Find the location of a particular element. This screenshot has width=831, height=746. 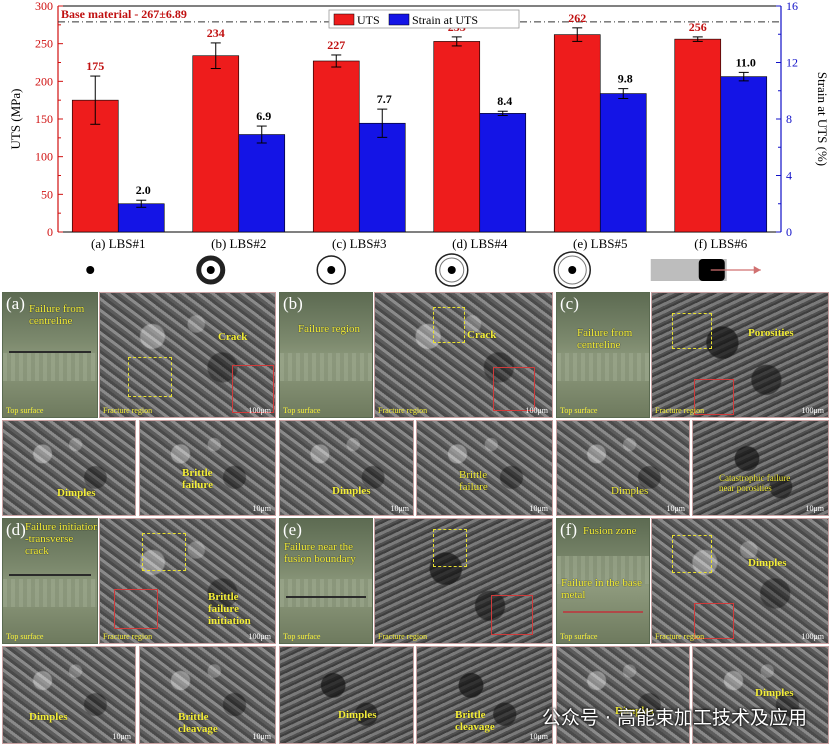

reference-label: Base material - 267±6.89 is located at coordinates (124, 14).